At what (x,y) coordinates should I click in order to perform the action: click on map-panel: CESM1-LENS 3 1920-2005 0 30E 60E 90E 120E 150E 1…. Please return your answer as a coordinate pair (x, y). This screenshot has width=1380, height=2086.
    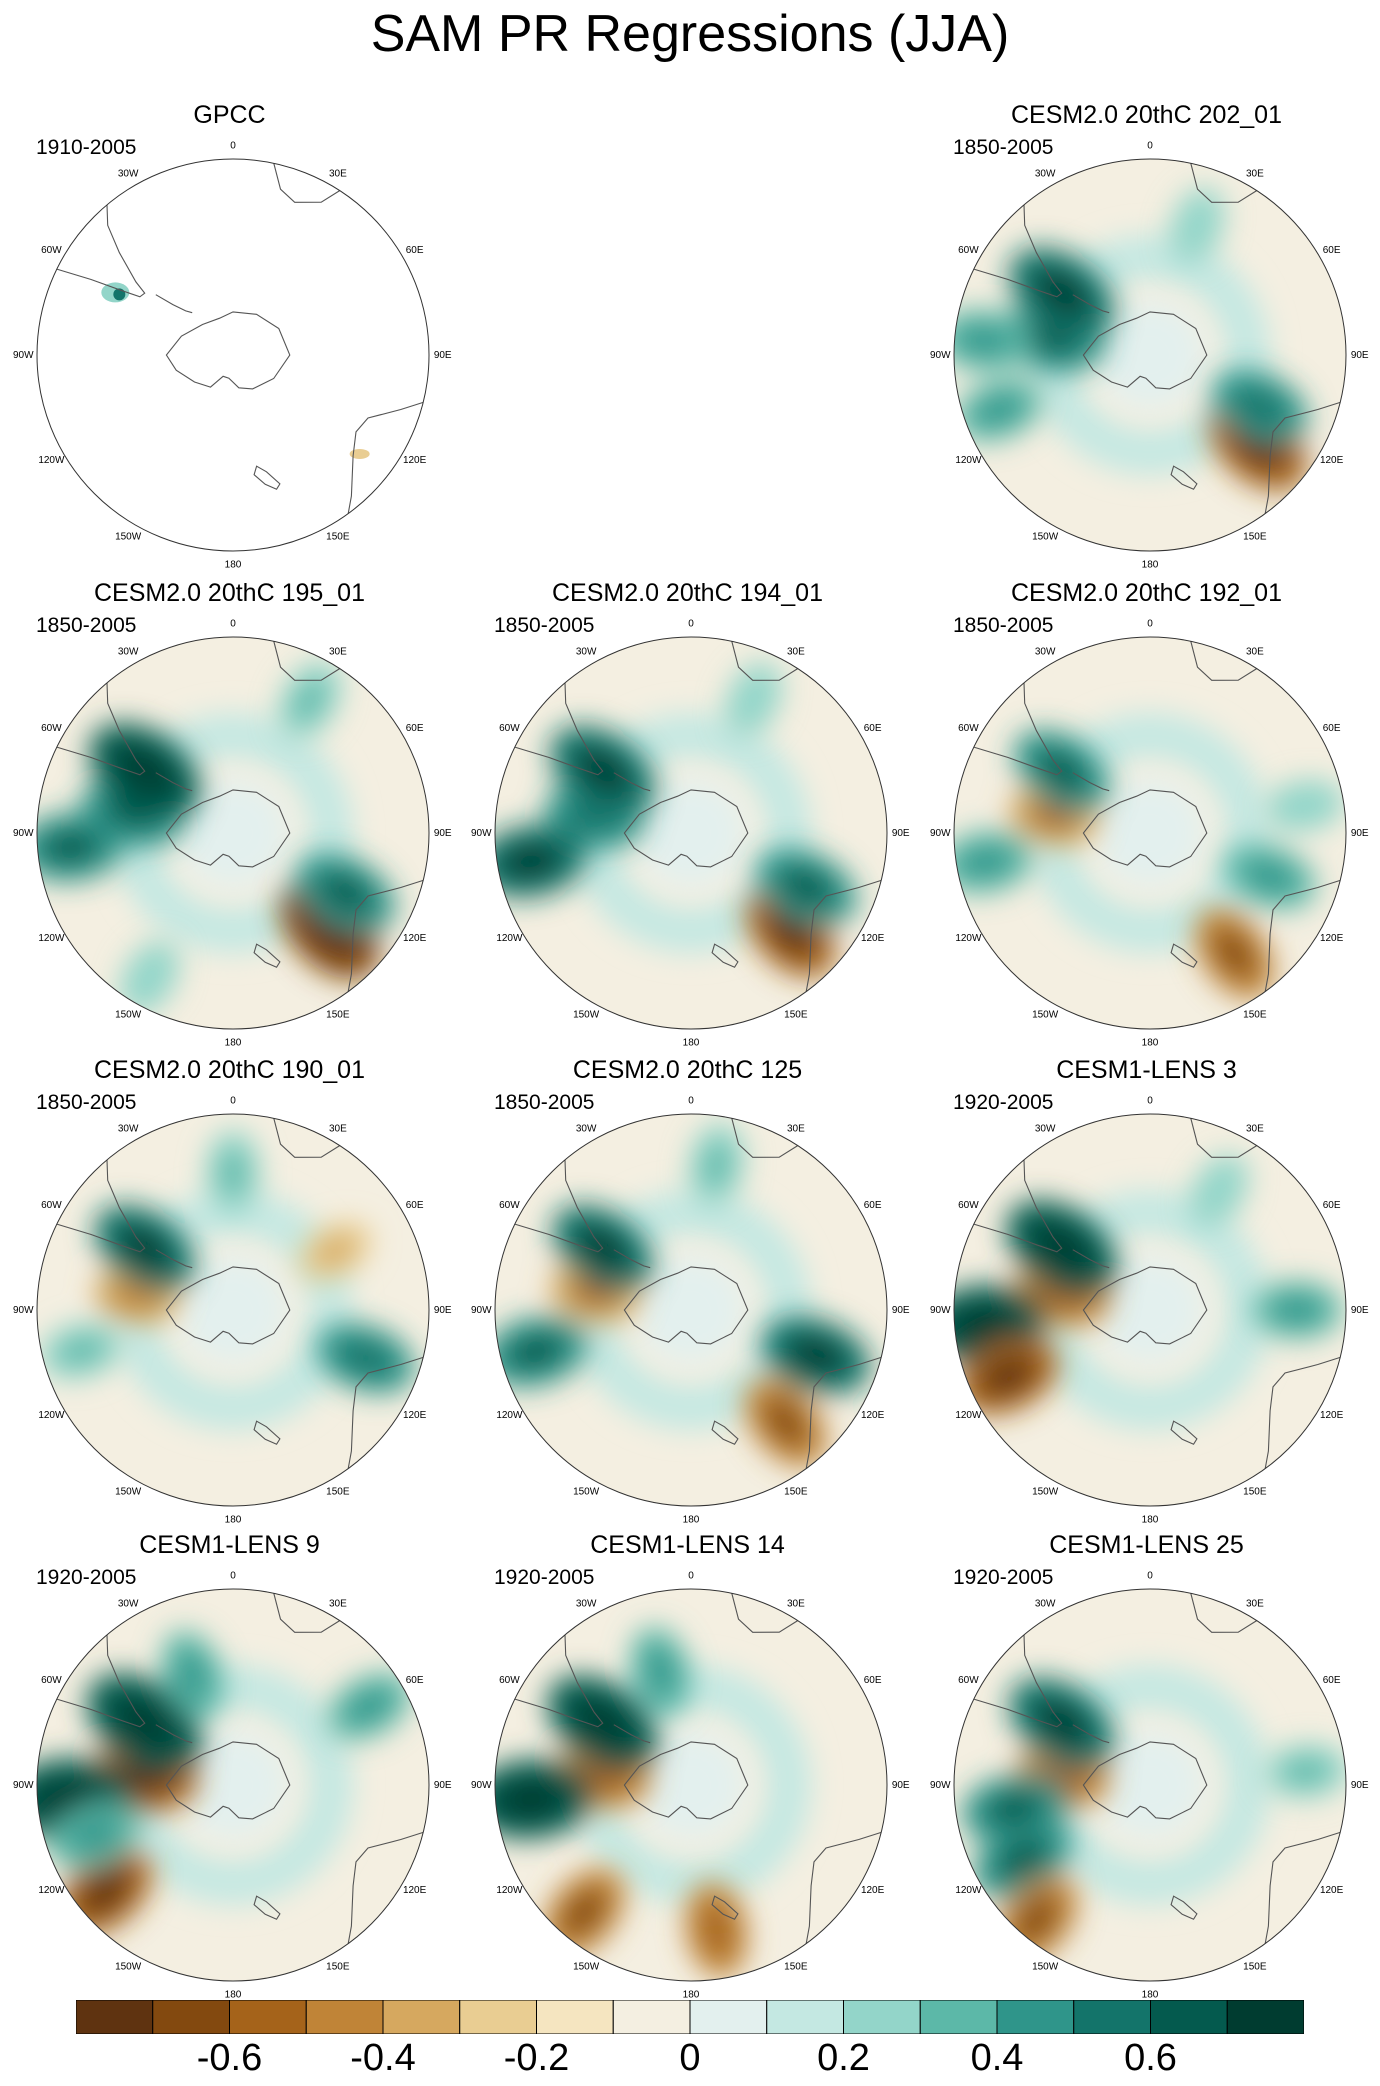
    Looking at the image, I should click on (1146, 1292).